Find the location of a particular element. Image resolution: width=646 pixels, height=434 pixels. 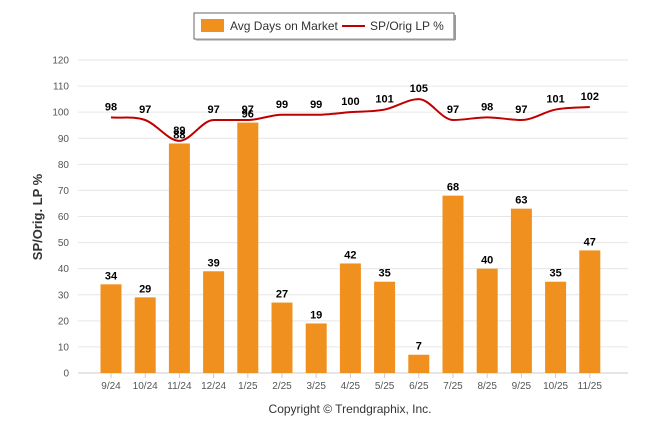

line-data-label: 100 is located at coordinates (350, 102).